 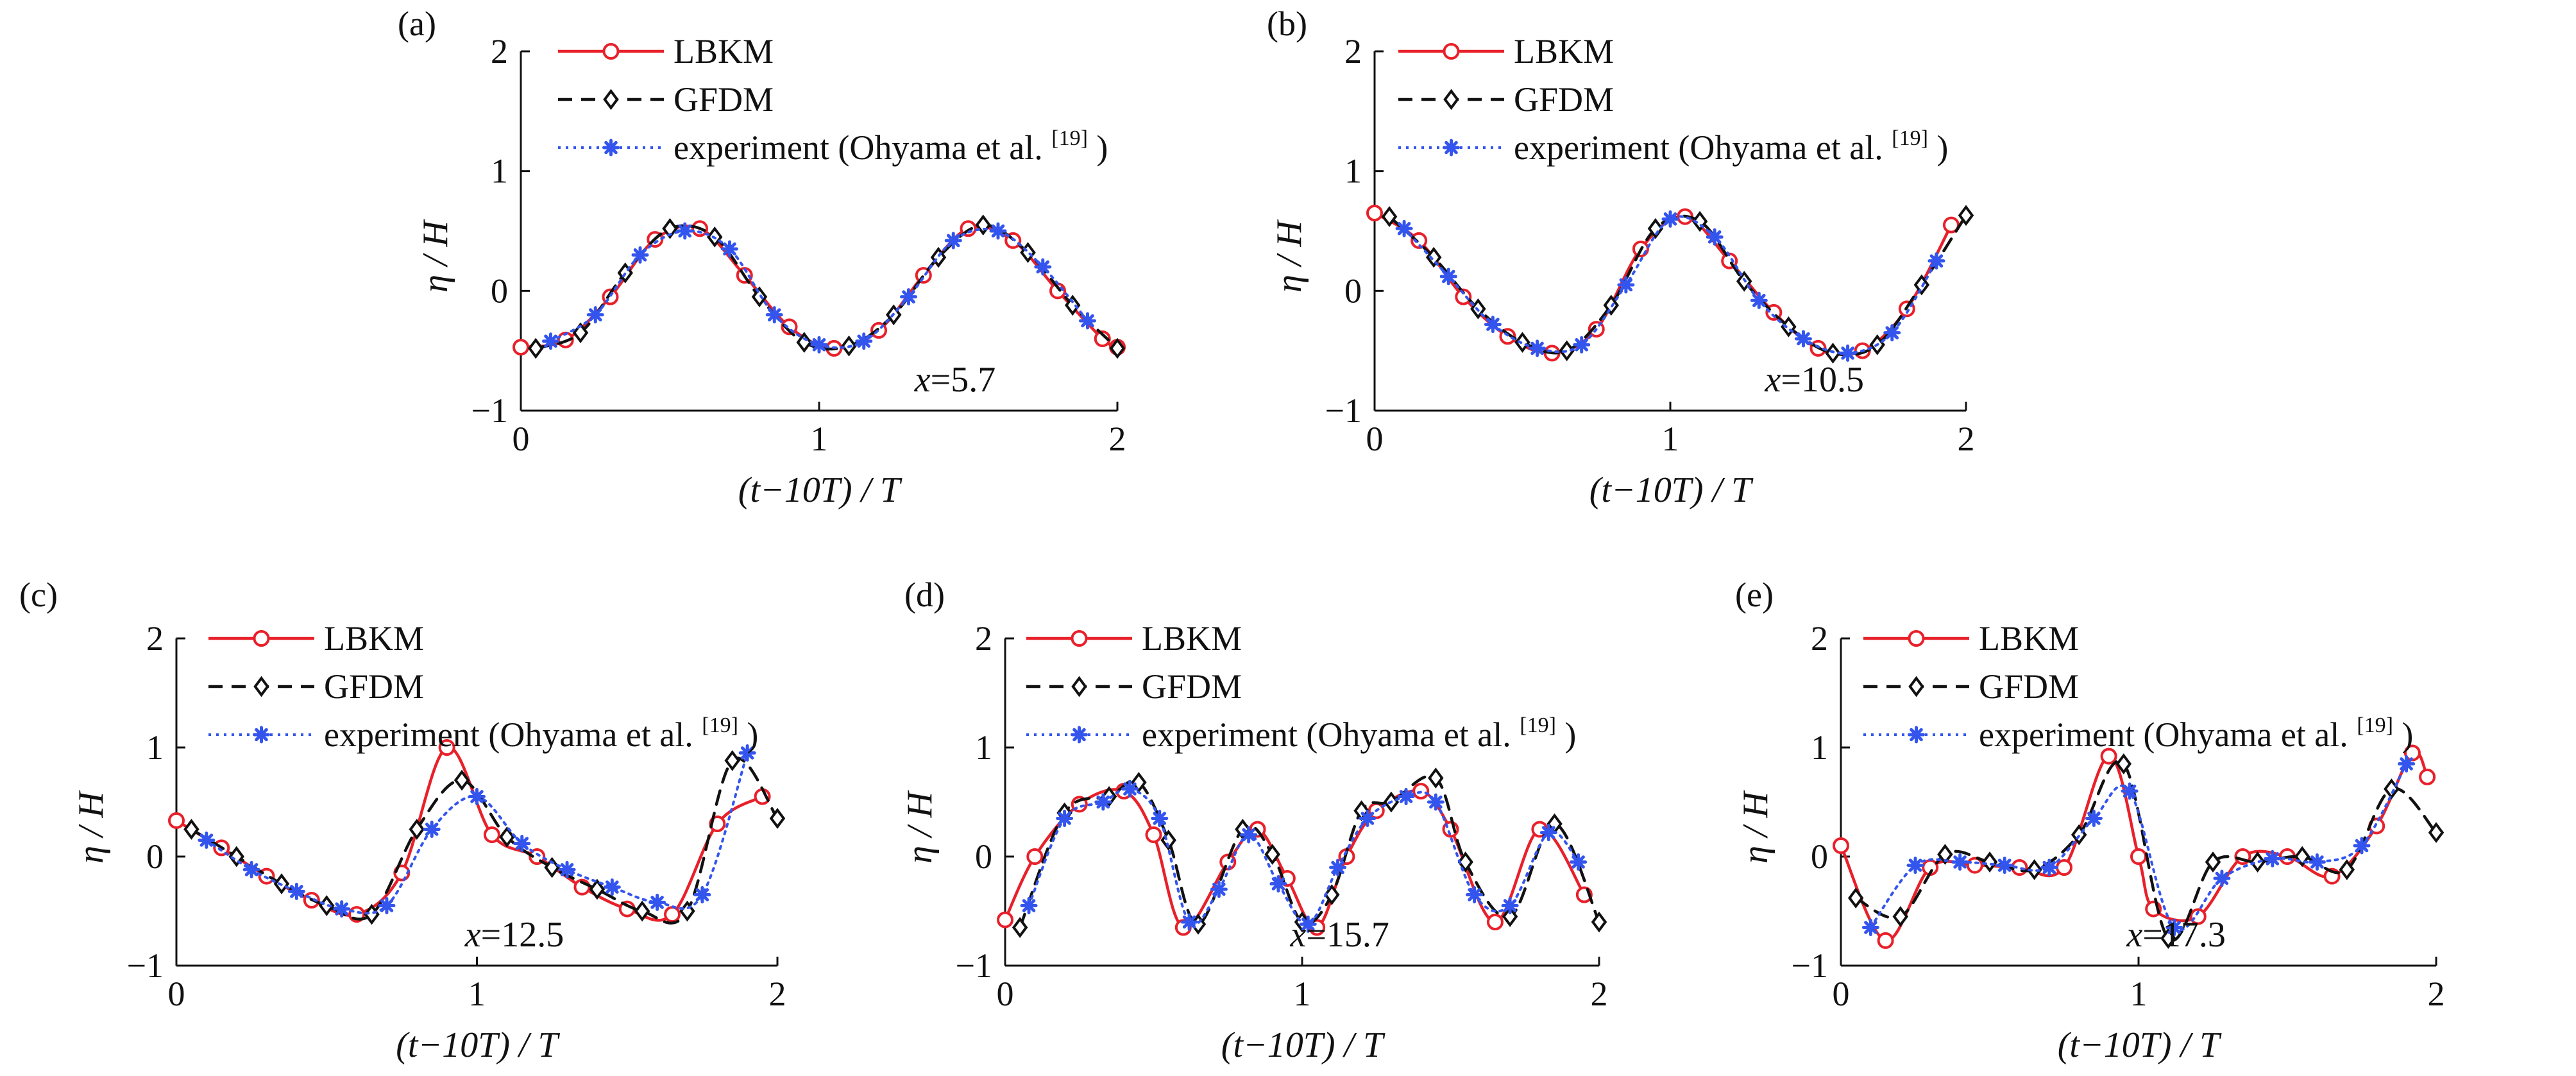 What do you see at coordinates (374, 638) in the screenshot?
I see `legend-label: LBKM` at bounding box center [374, 638].